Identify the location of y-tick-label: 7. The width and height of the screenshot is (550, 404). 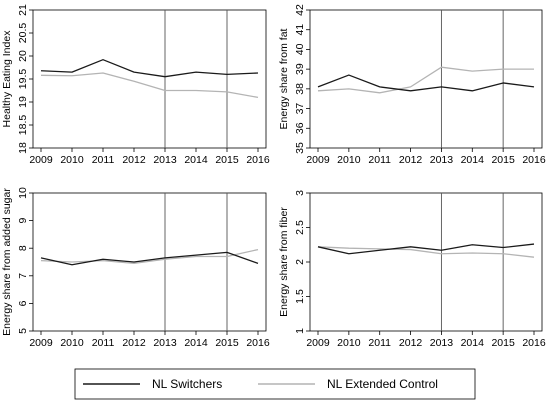
(23, 276).